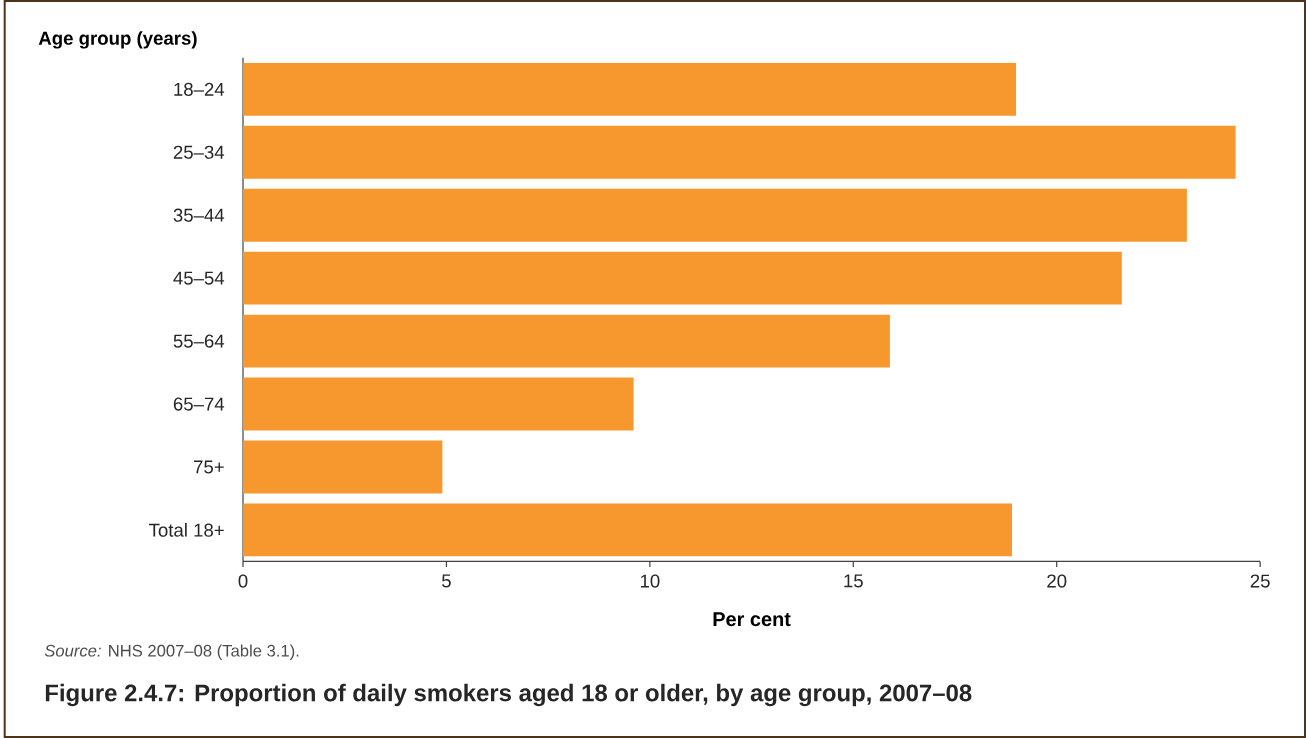 This screenshot has width=1306, height=738. What do you see at coordinates (199, 278) in the screenshot?
I see `y-tick-label: 45–54` at bounding box center [199, 278].